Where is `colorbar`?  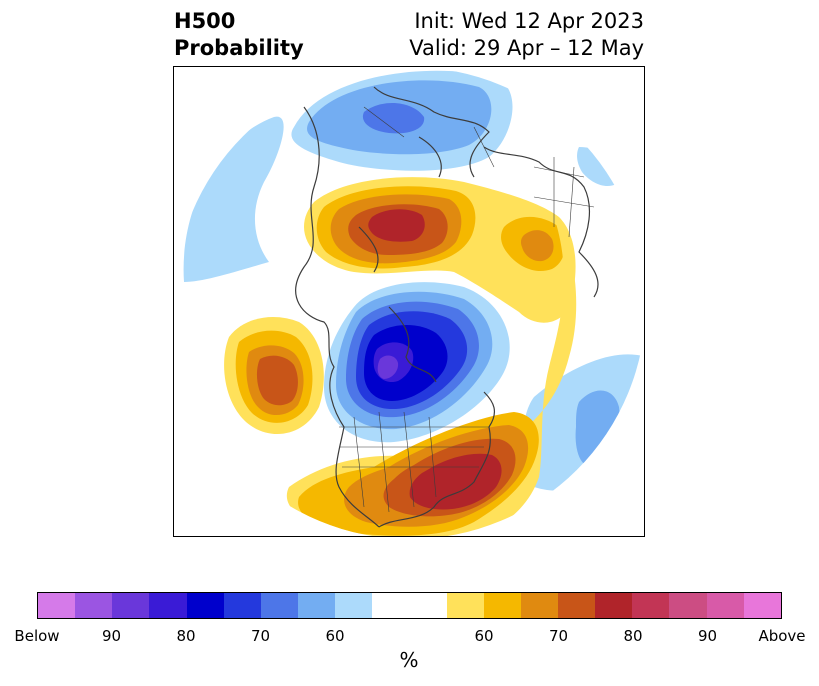 colorbar is located at coordinates (409, 605).